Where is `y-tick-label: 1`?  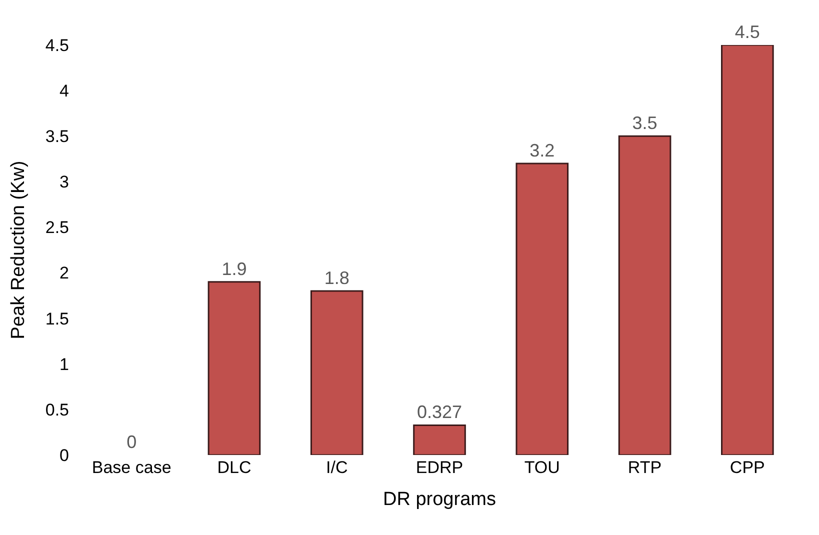 y-tick-label: 1 is located at coordinates (64, 364).